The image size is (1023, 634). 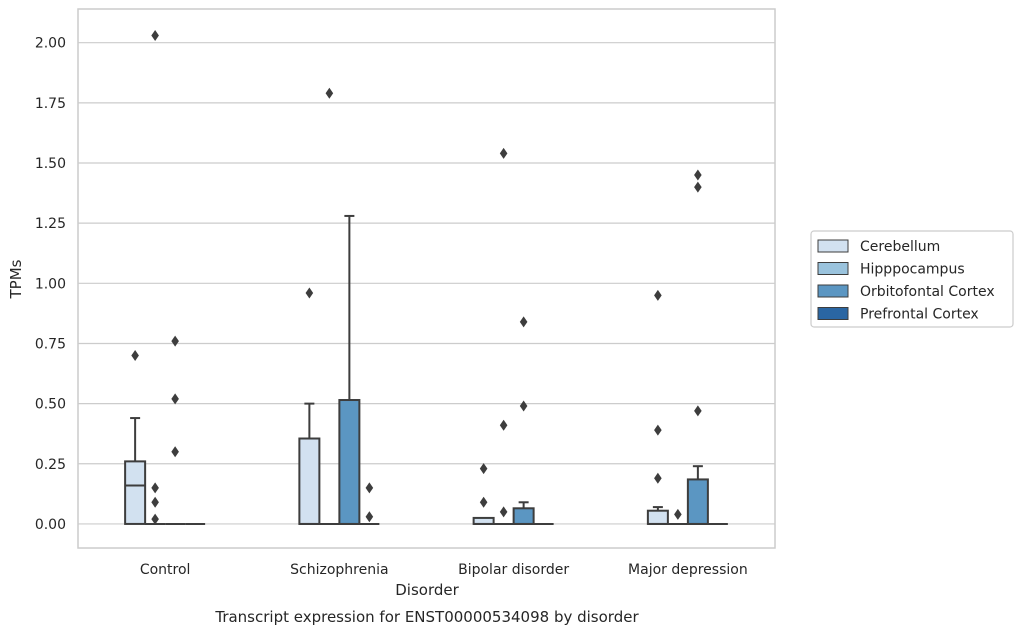 I want to click on y-tick-label: 2.00, so click(x=50, y=44).